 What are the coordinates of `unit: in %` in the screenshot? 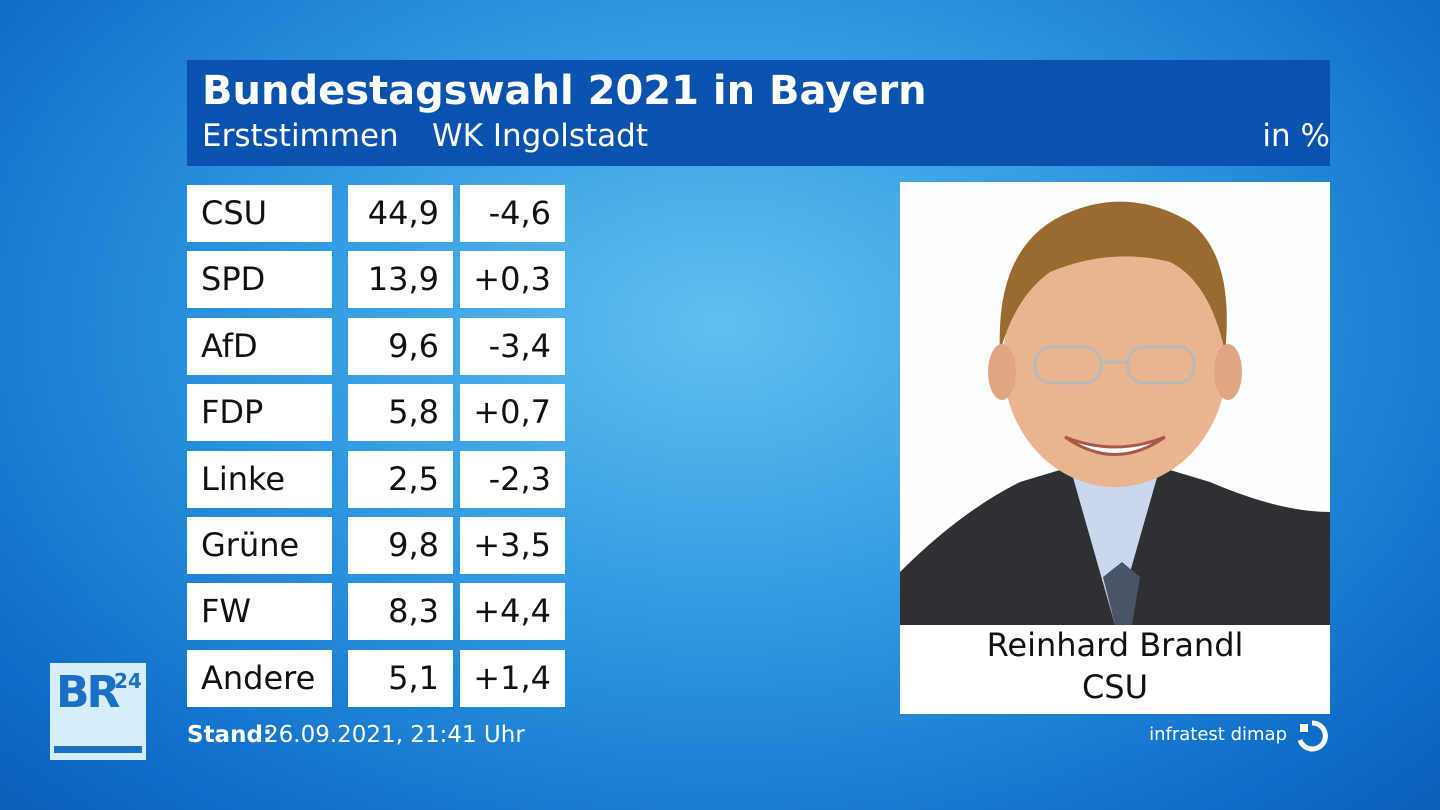 It's located at (1296, 136).